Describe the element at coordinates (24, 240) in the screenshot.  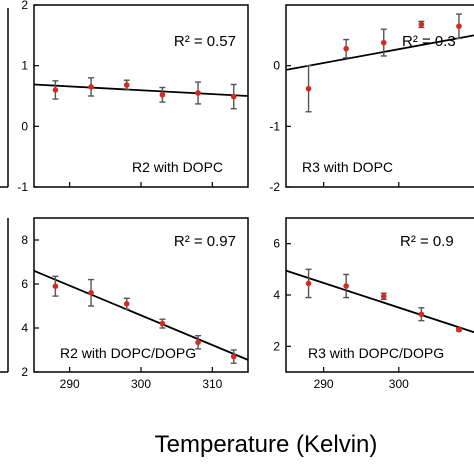
I see `y-tick-label: 8` at that location.